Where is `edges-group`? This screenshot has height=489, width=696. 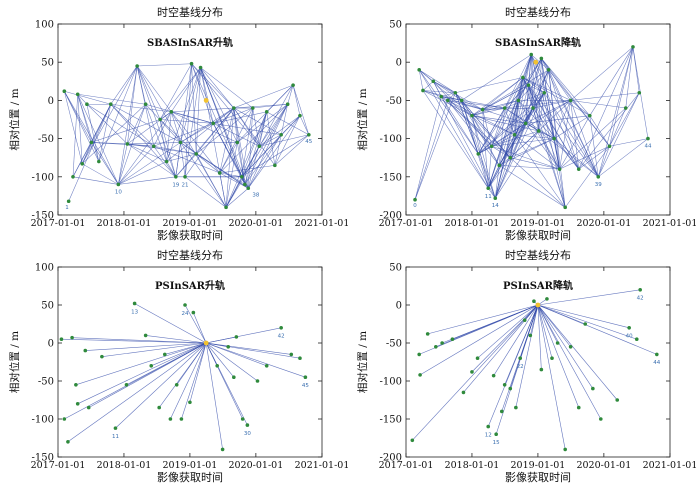
edges-group is located at coordinates (183, 376).